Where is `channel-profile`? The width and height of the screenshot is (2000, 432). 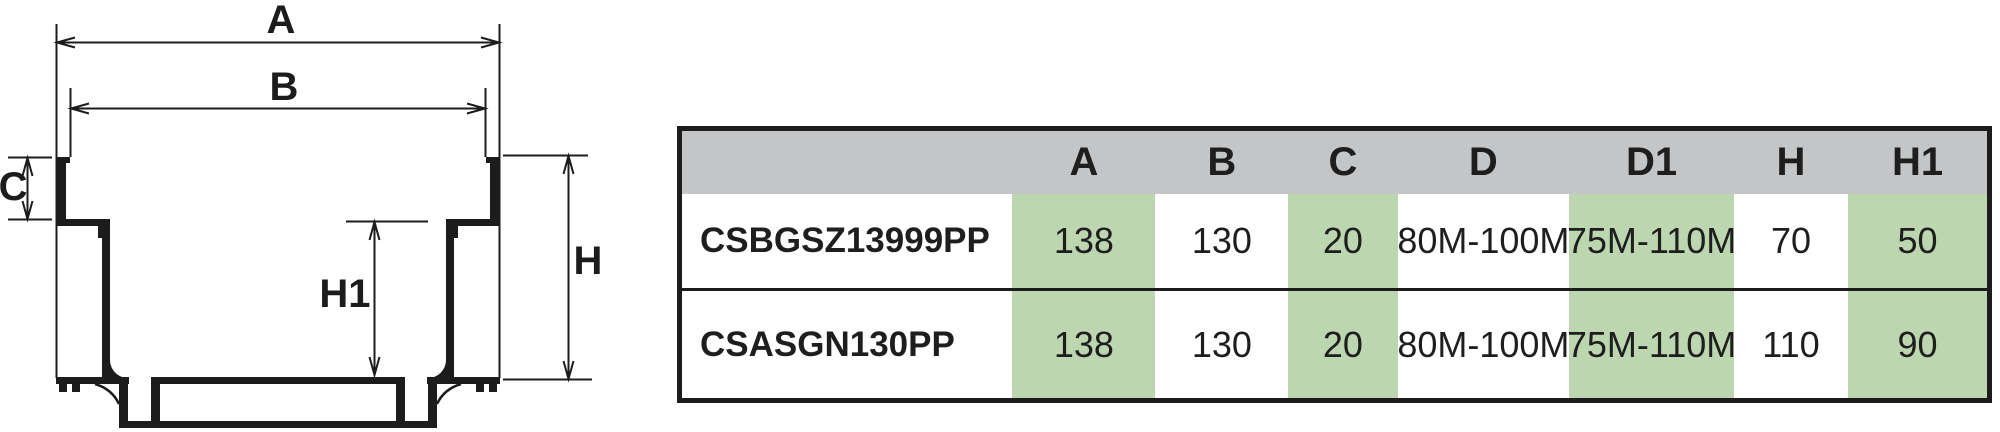
channel-profile is located at coordinates (278, 292).